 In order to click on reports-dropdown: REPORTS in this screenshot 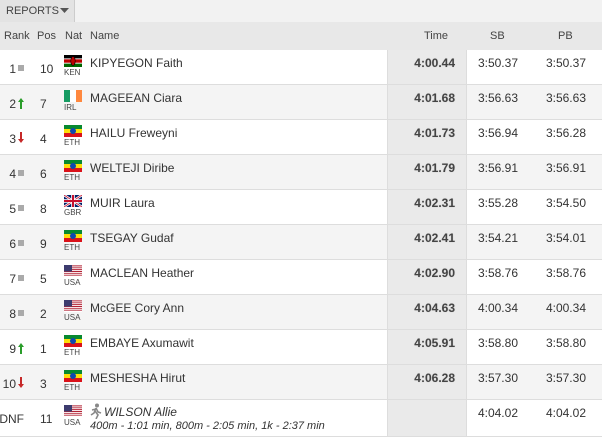, I will do `click(37, 11)`.